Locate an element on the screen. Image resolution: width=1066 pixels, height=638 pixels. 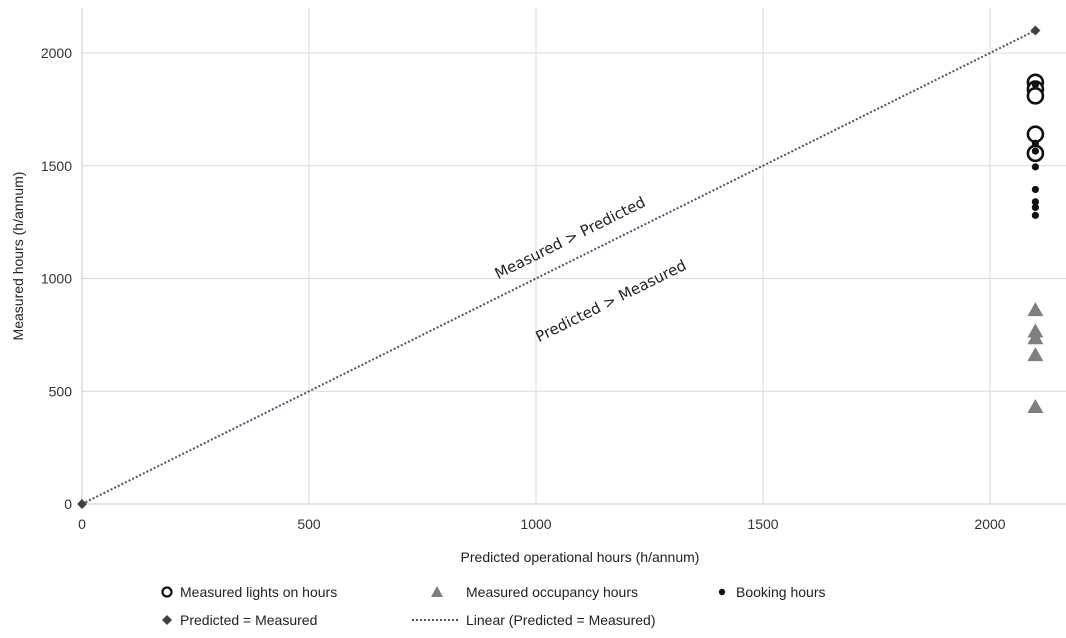
legend-label: Predicted = Measured is located at coordinates (248, 620).